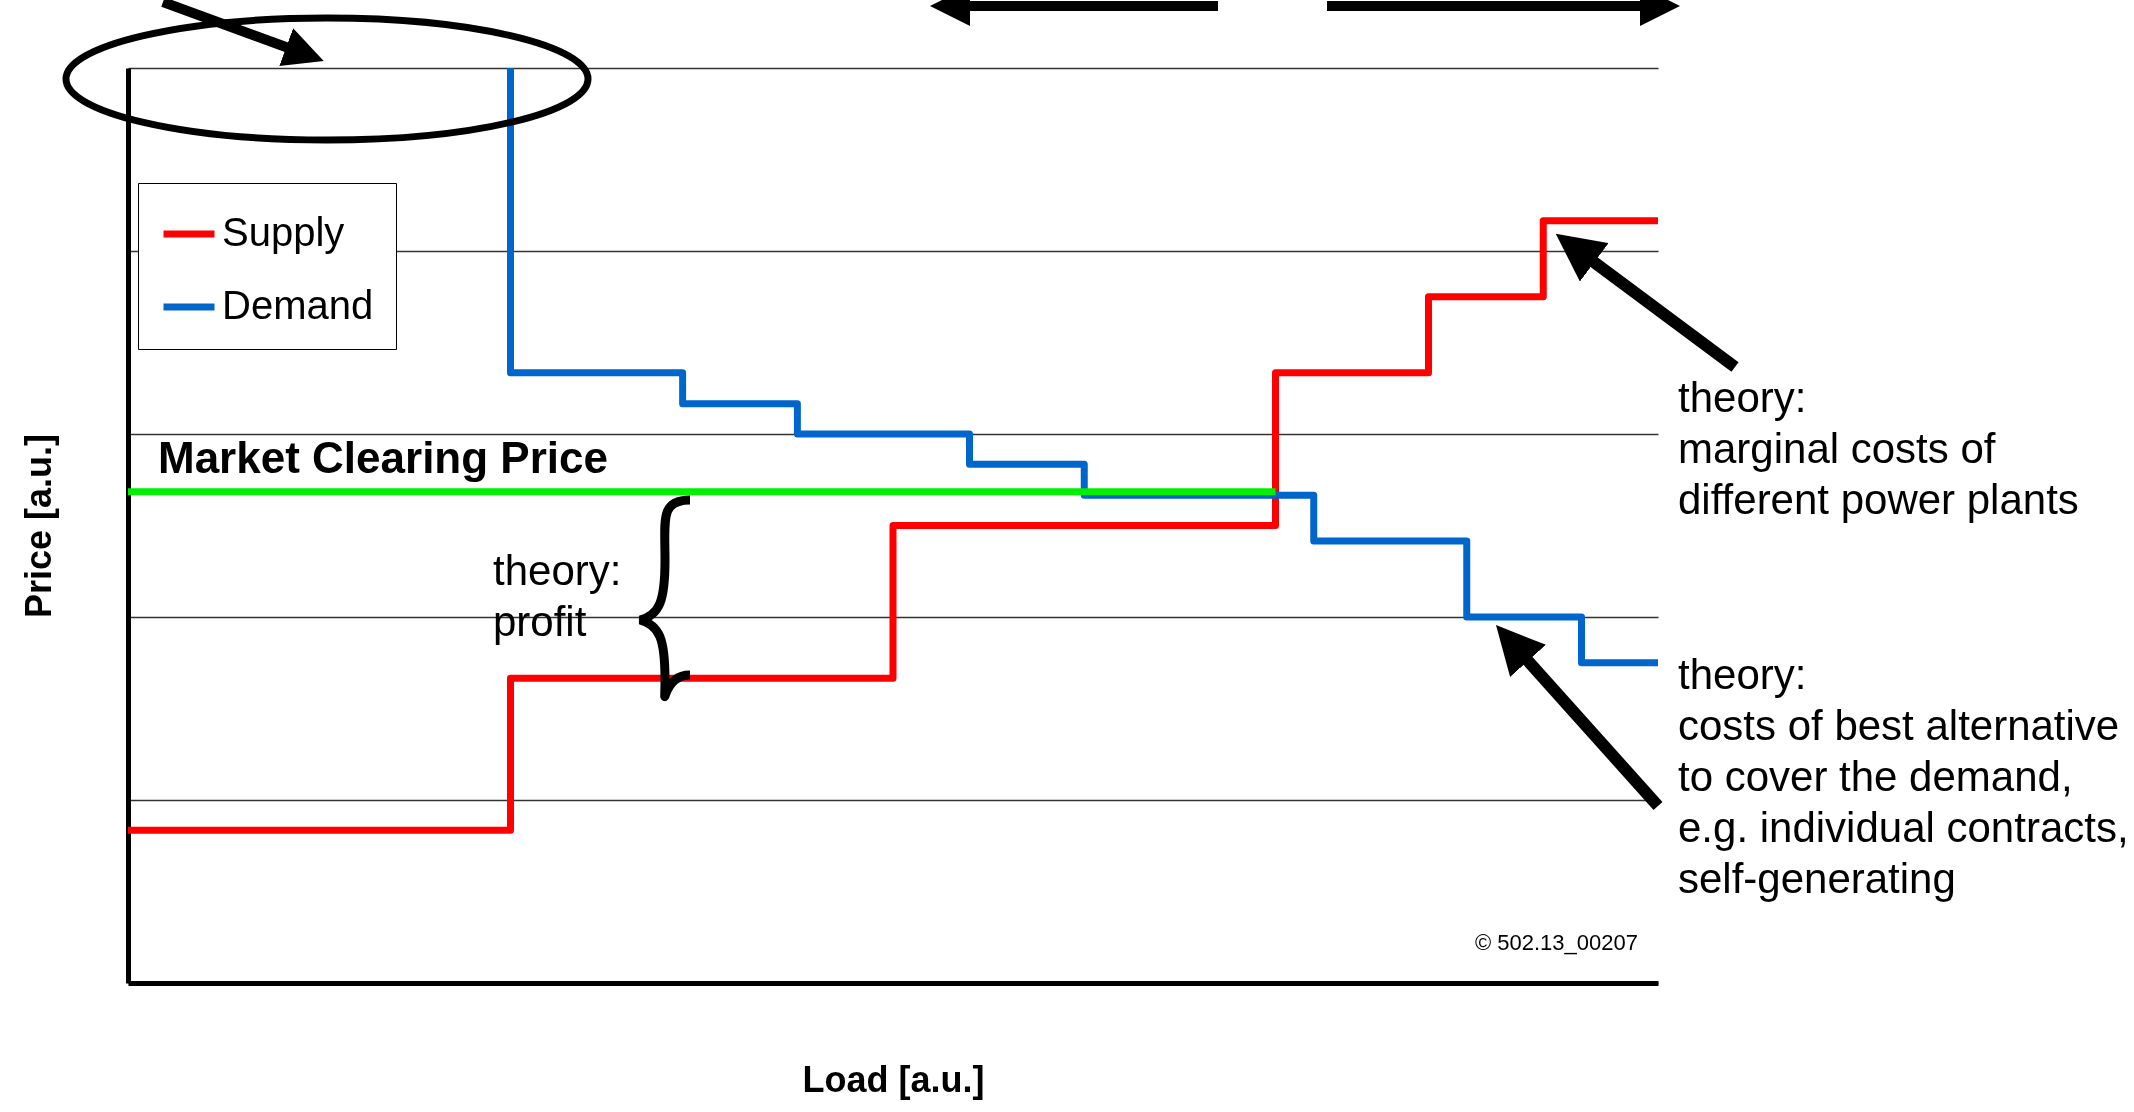 This screenshot has height=1112, width=2134. Describe the element at coordinates (283, 232) in the screenshot. I see `legend-label: Supply` at that location.